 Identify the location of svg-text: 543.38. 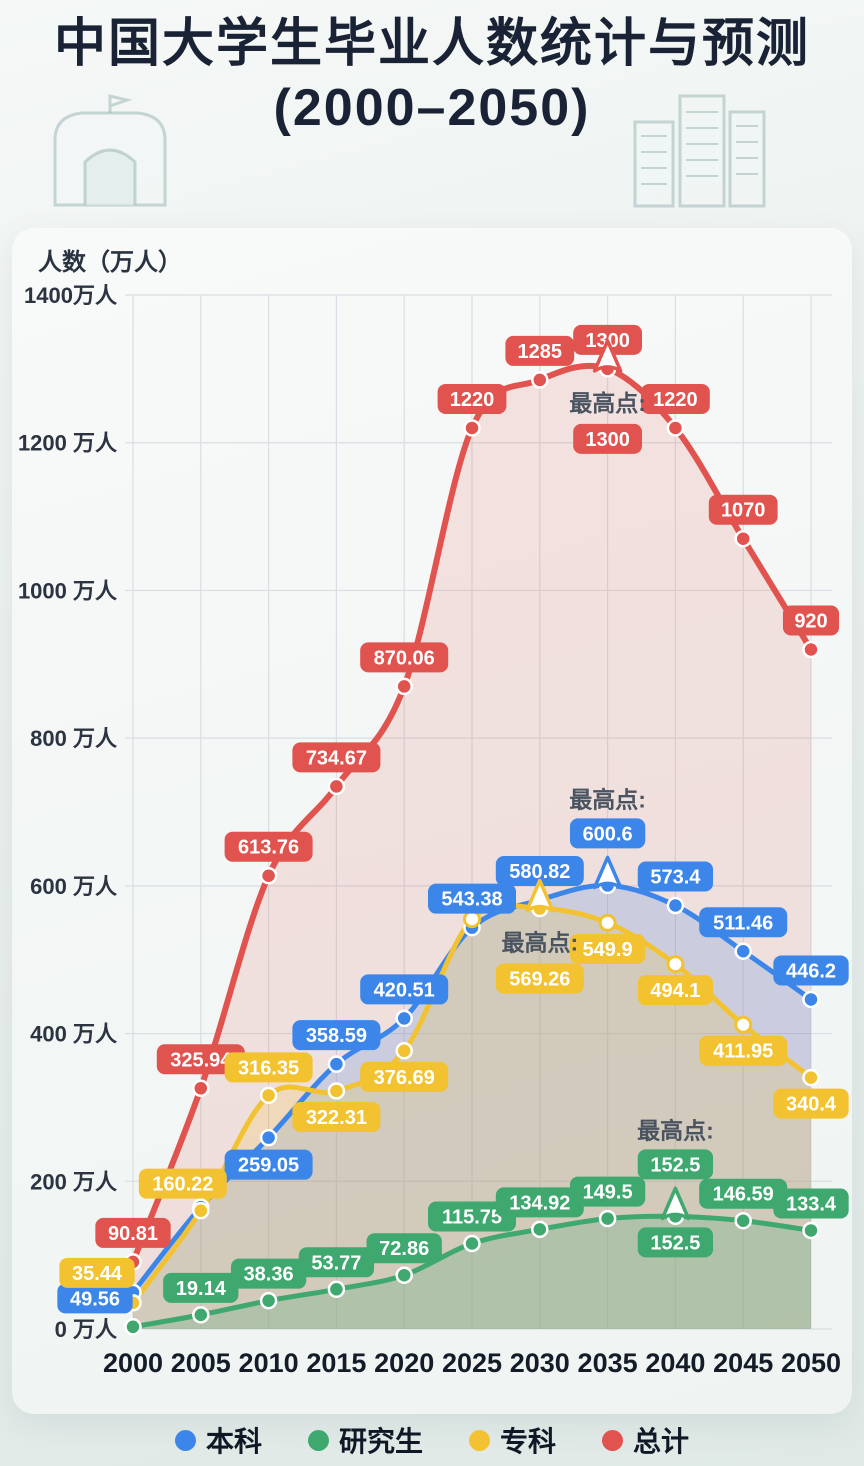
(471, 900).